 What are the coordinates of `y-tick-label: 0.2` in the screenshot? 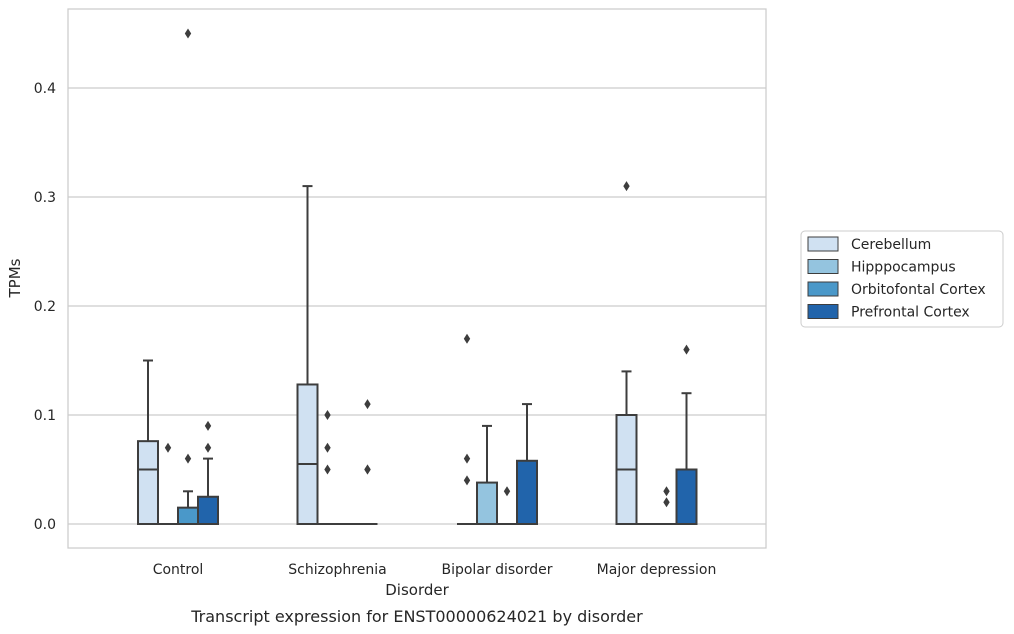 It's located at (45, 307).